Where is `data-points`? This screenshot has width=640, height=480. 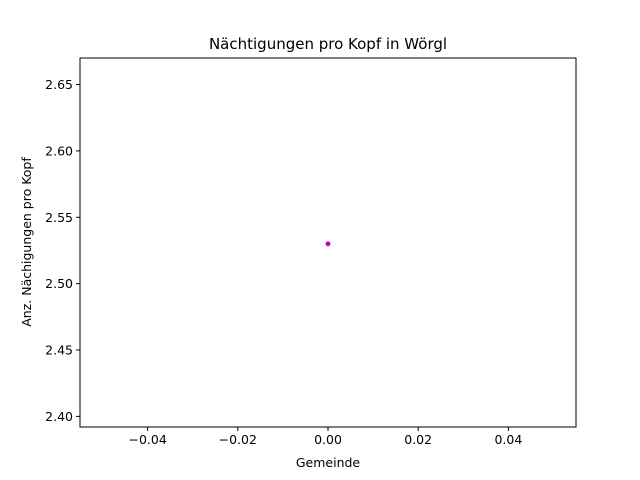
data-points is located at coordinates (328, 244).